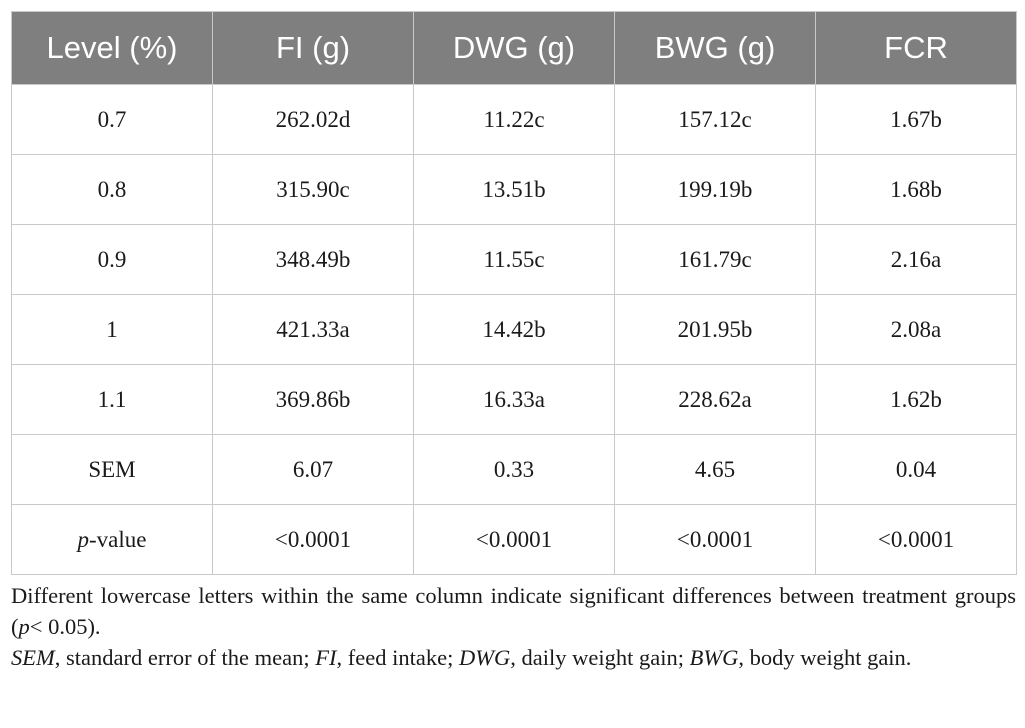  I want to click on abbr-def: , feed intake;, so click(397, 657).